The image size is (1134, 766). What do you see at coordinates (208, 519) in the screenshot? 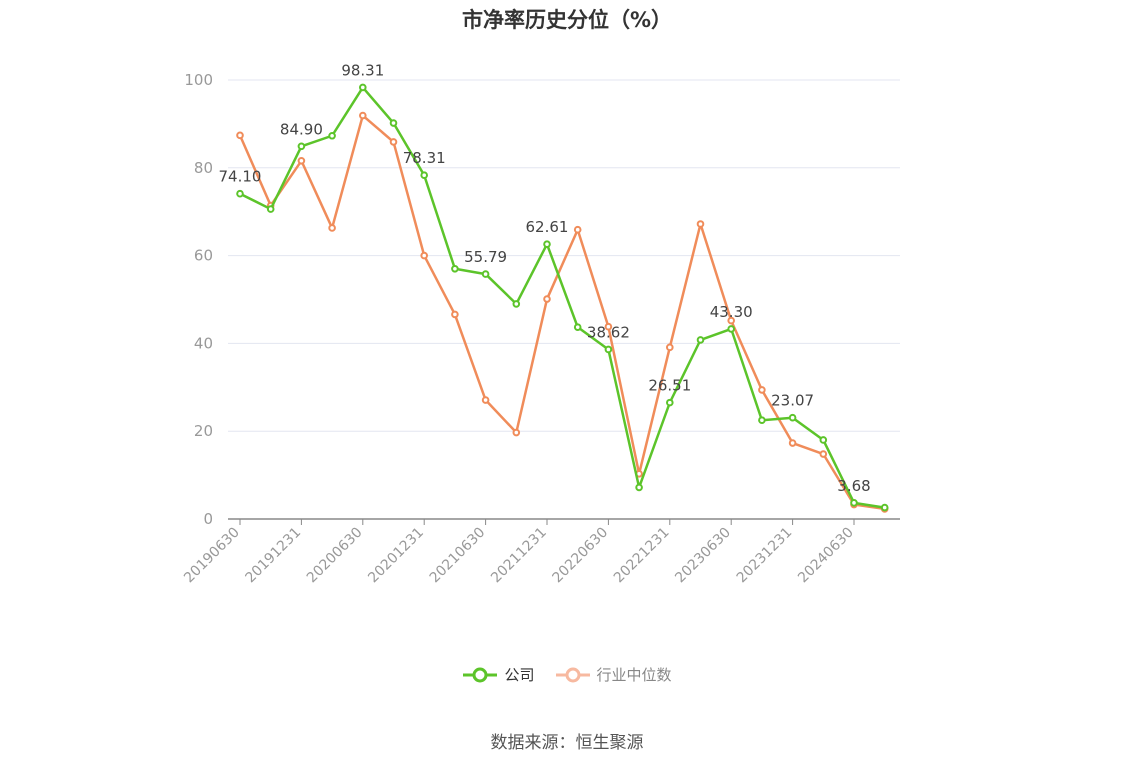
I see `y-tick-label: 0` at bounding box center [208, 519].